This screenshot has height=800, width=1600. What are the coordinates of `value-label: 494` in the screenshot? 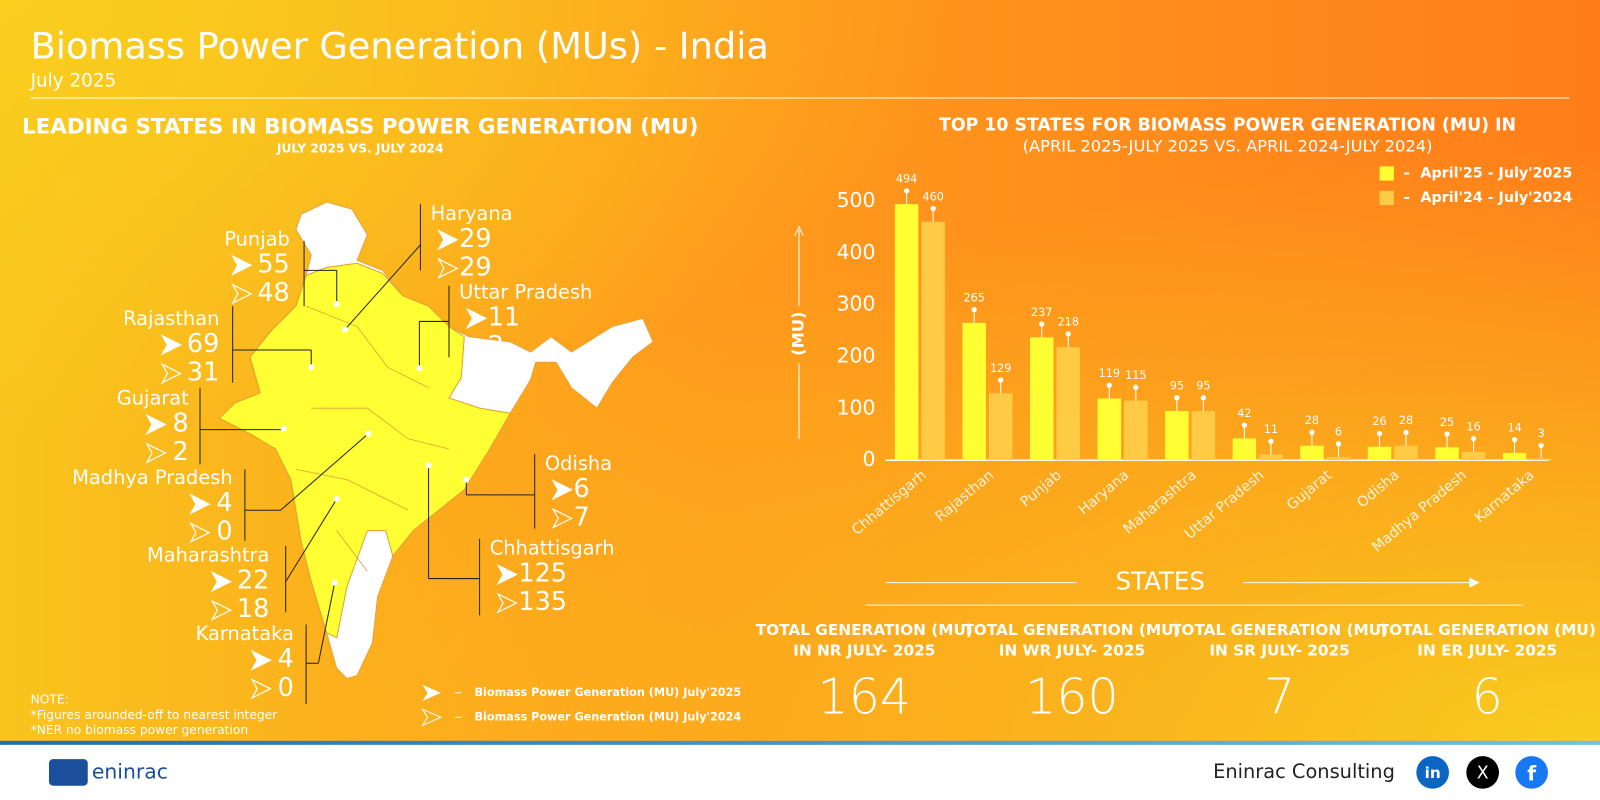 It's located at (906, 179).